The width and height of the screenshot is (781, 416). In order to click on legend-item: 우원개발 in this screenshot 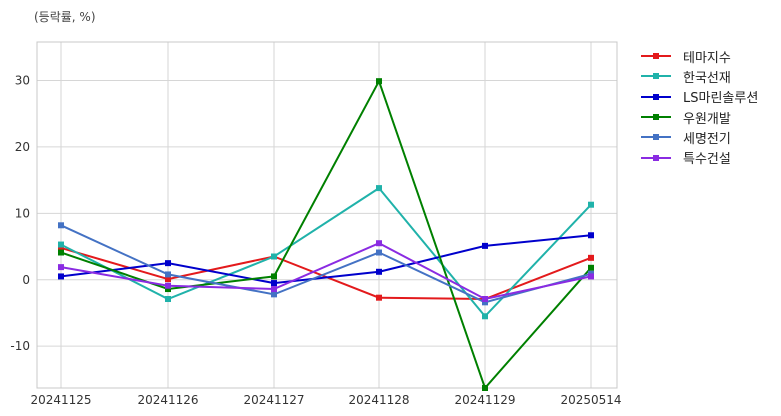, I will do `click(709, 117)`.